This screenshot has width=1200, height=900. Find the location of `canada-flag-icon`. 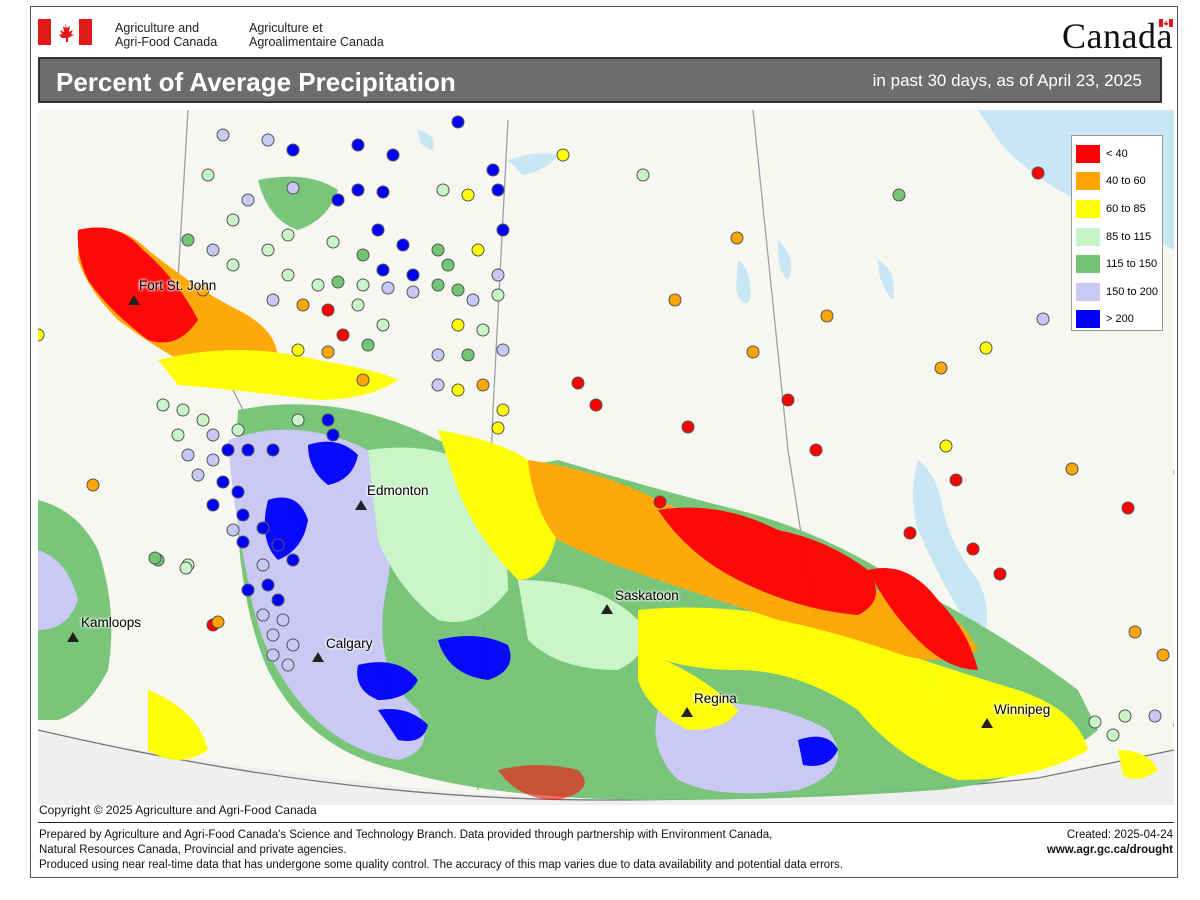

canada-flag-icon is located at coordinates (65, 32).